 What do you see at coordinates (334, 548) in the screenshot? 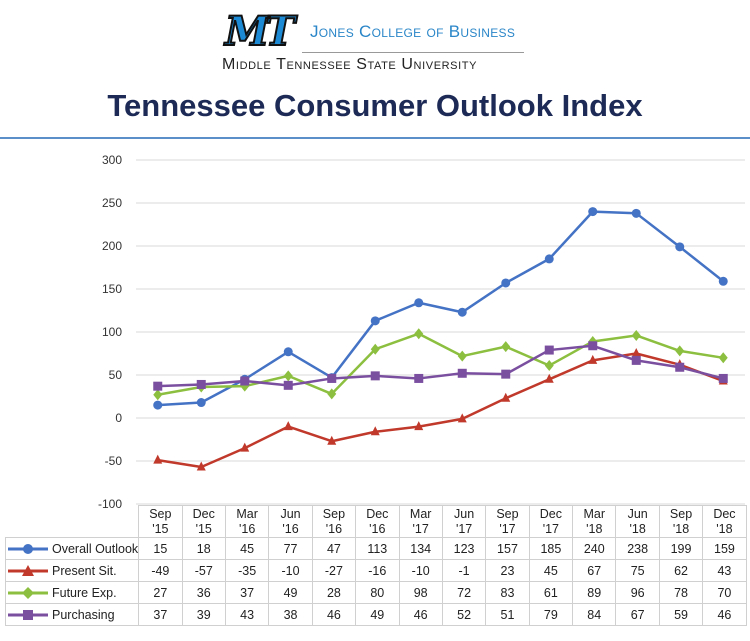
I see `value-cell: 47` at bounding box center [334, 548].